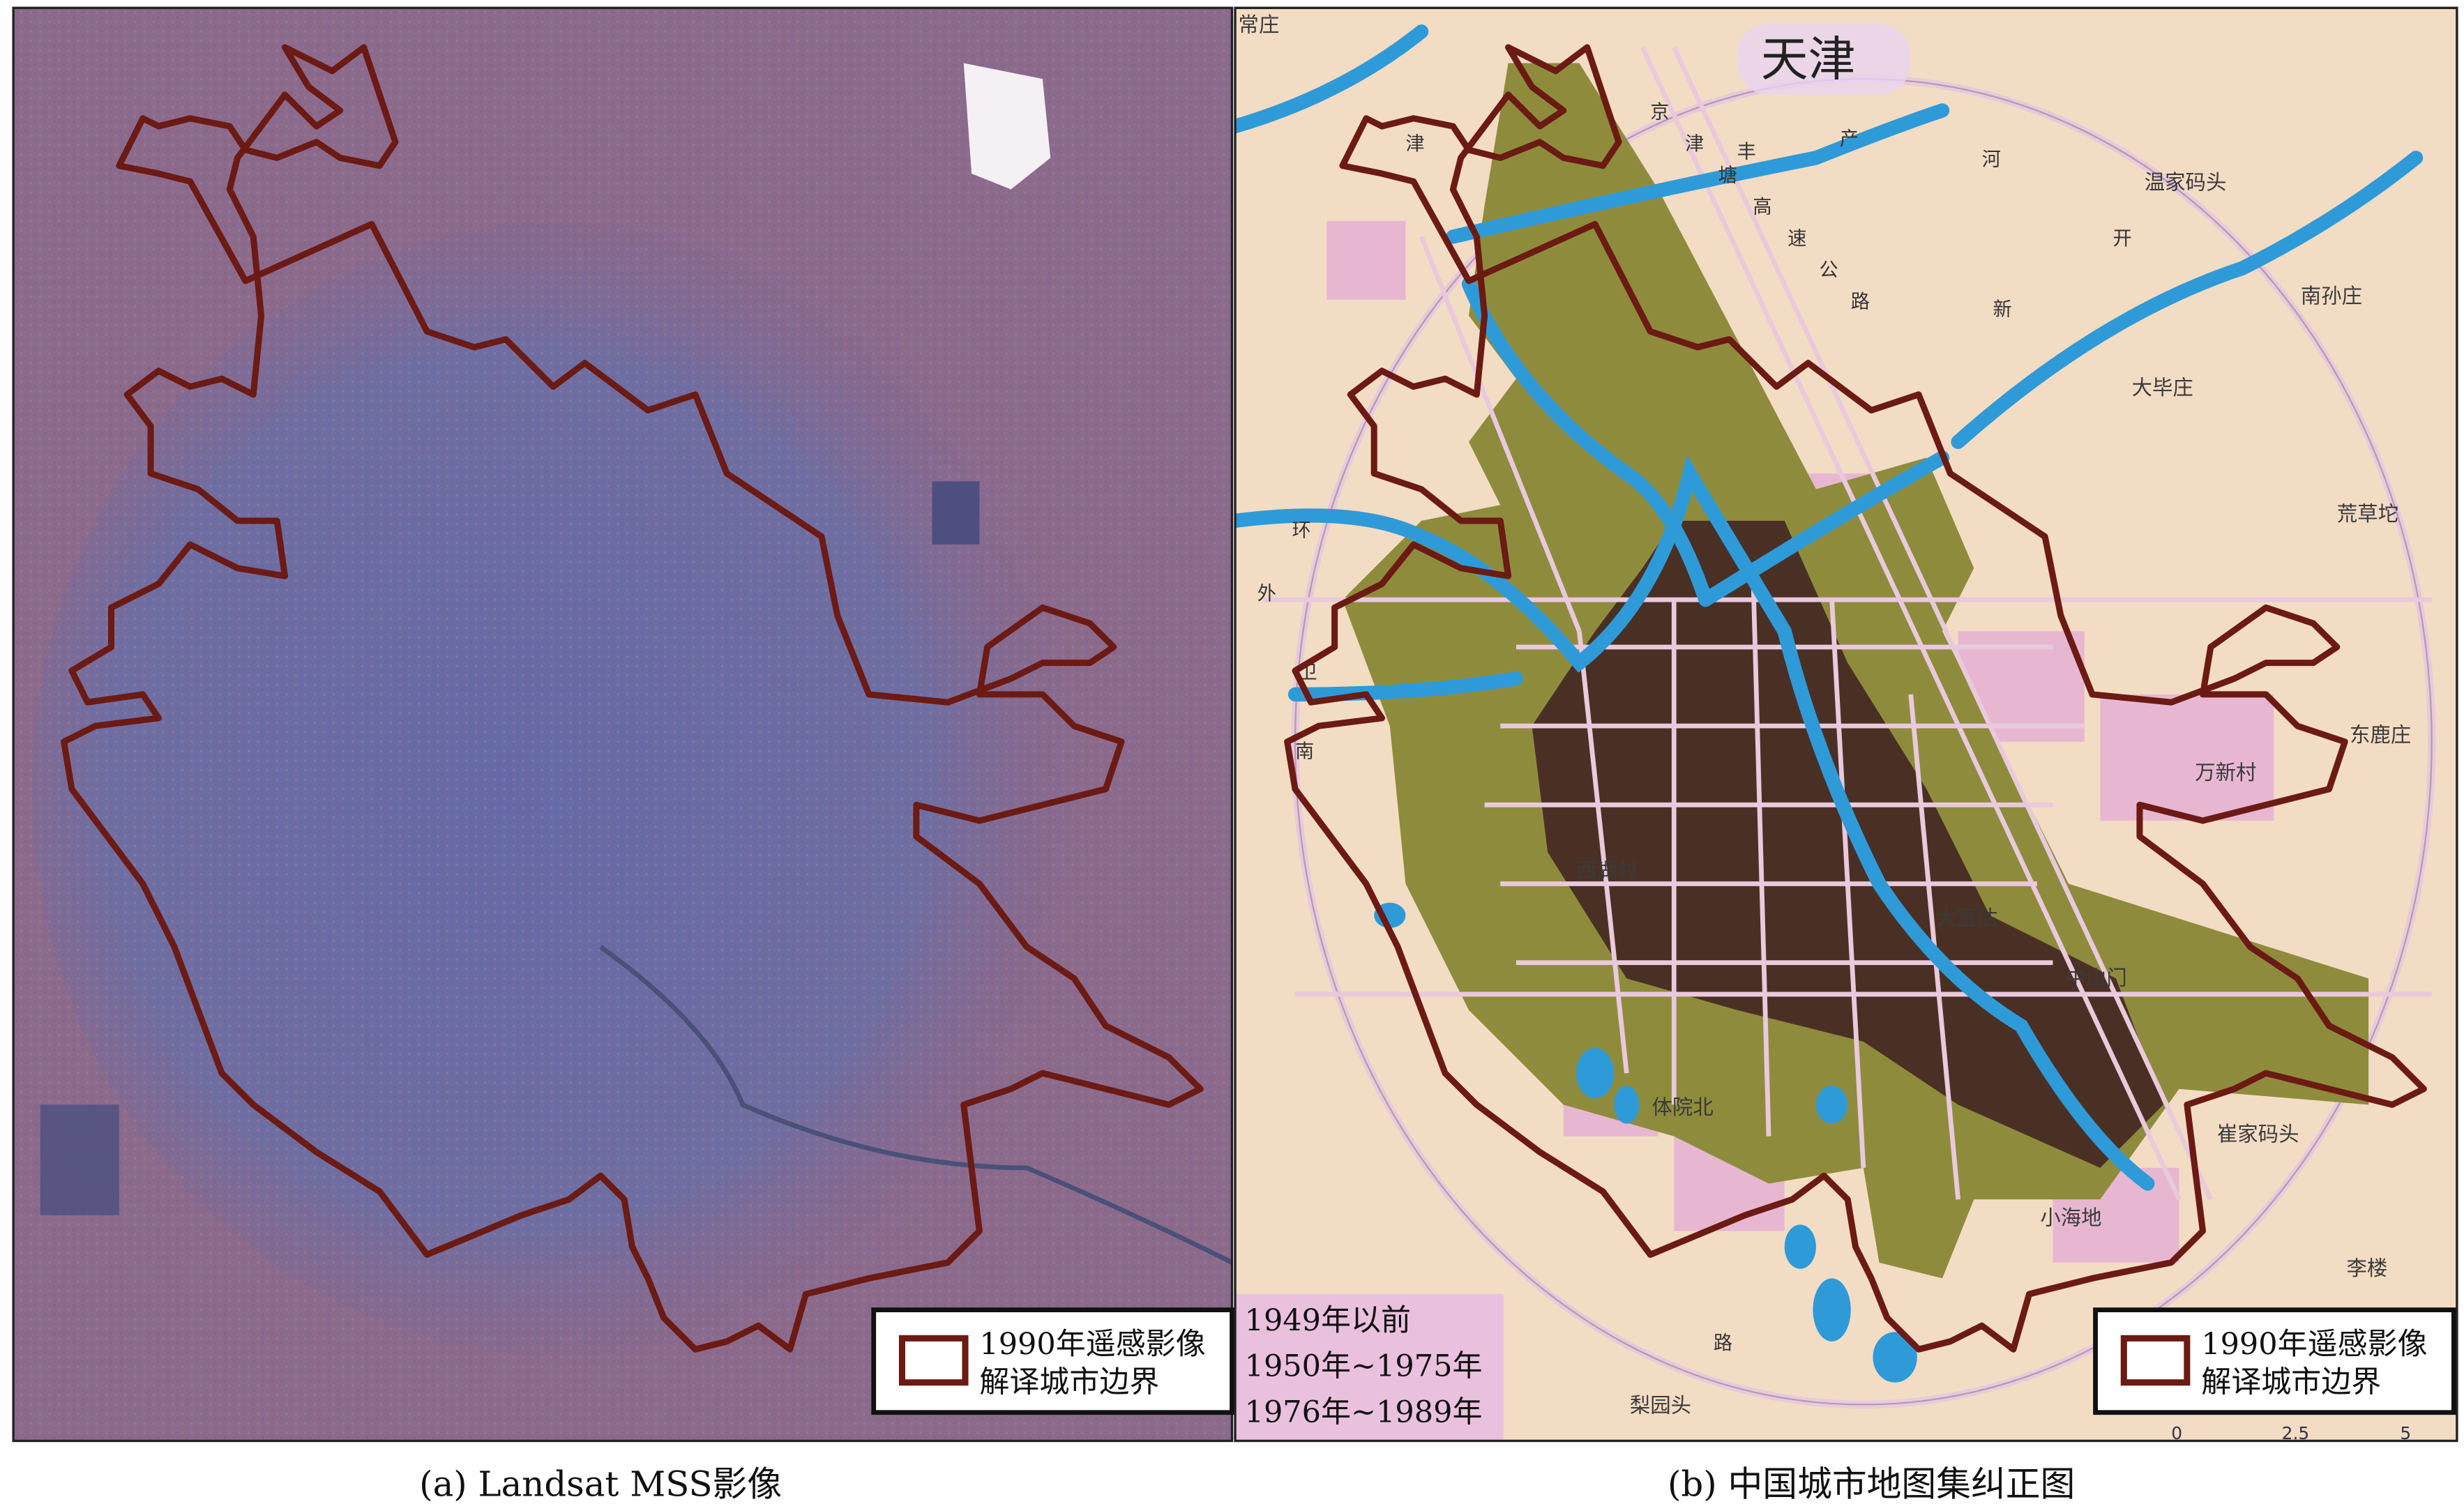  What do you see at coordinates (600, 1484) in the screenshot?
I see `caption-a: (a) Landsat MSS影像` at bounding box center [600, 1484].